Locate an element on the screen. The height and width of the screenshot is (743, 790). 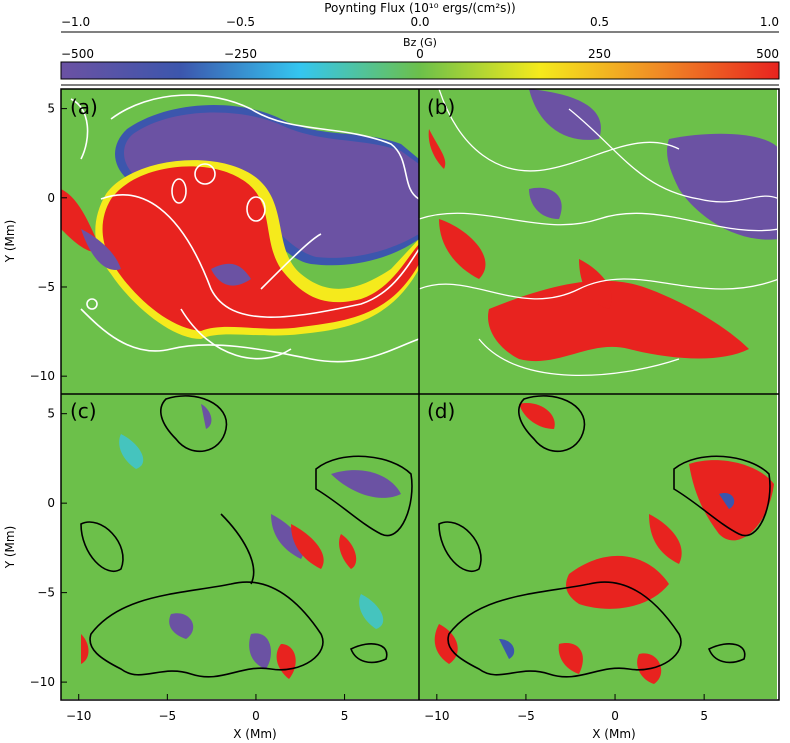
poynting-tick-label: −1.0 is located at coordinates (75, 22).